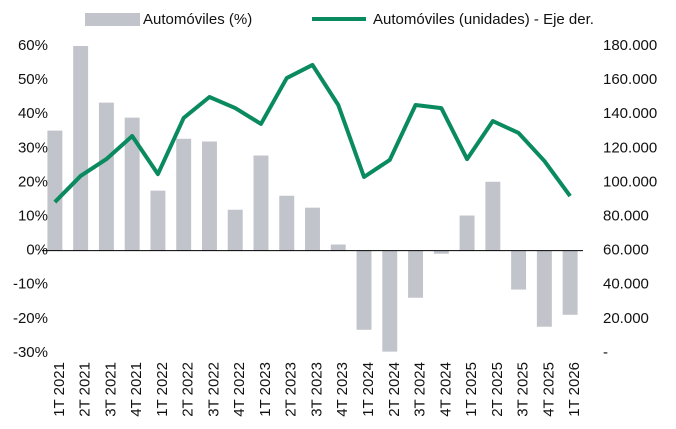 Image resolution: width=676 pixels, height=429 pixels. What do you see at coordinates (368, 389) in the screenshot?
I see `x-tick-label: 1T 2024` at bounding box center [368, 389].